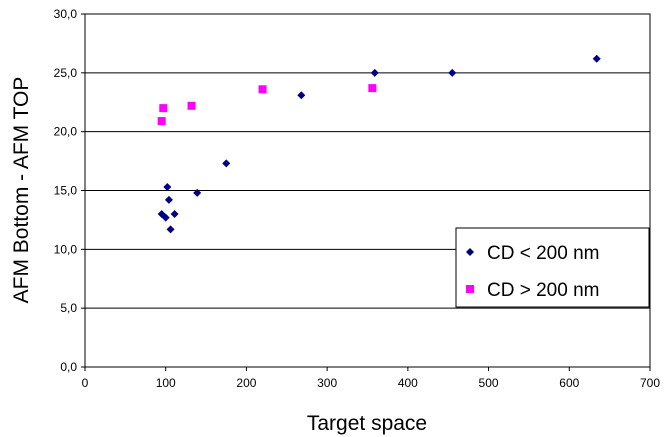  What do you see at coordinates (543, 253) in the screenshot?
I see `legend-label-cd-below-200: CD < 200 nm` at bounding box center [543, 253].